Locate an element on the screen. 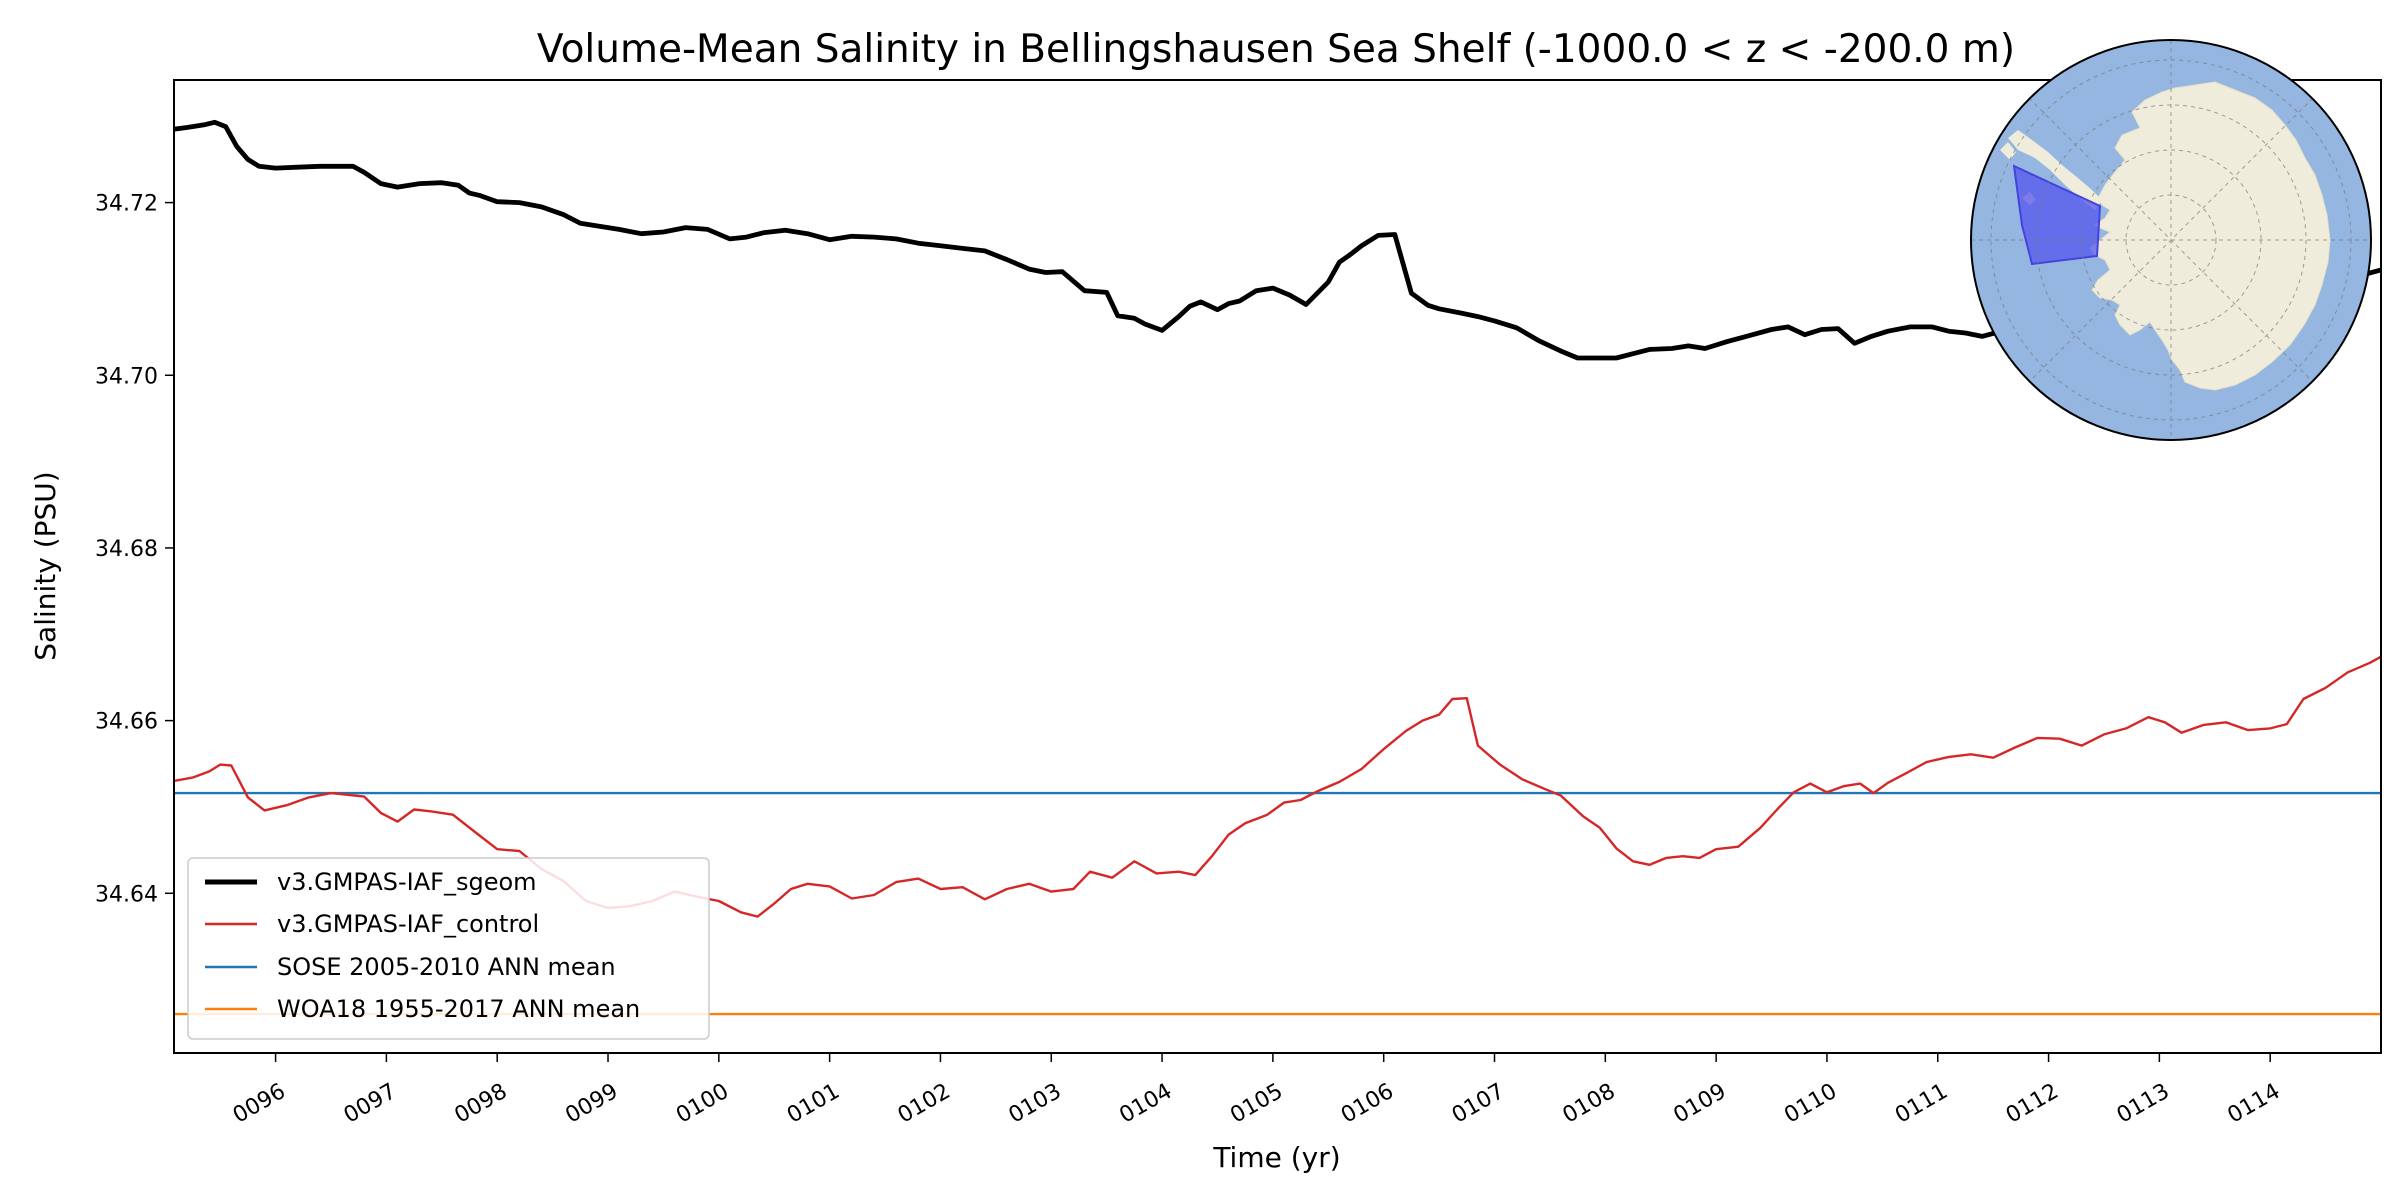 This screenshot has height=1200, width=2400. x-tick-label: 0100 is located at coordinates (702, 1104).